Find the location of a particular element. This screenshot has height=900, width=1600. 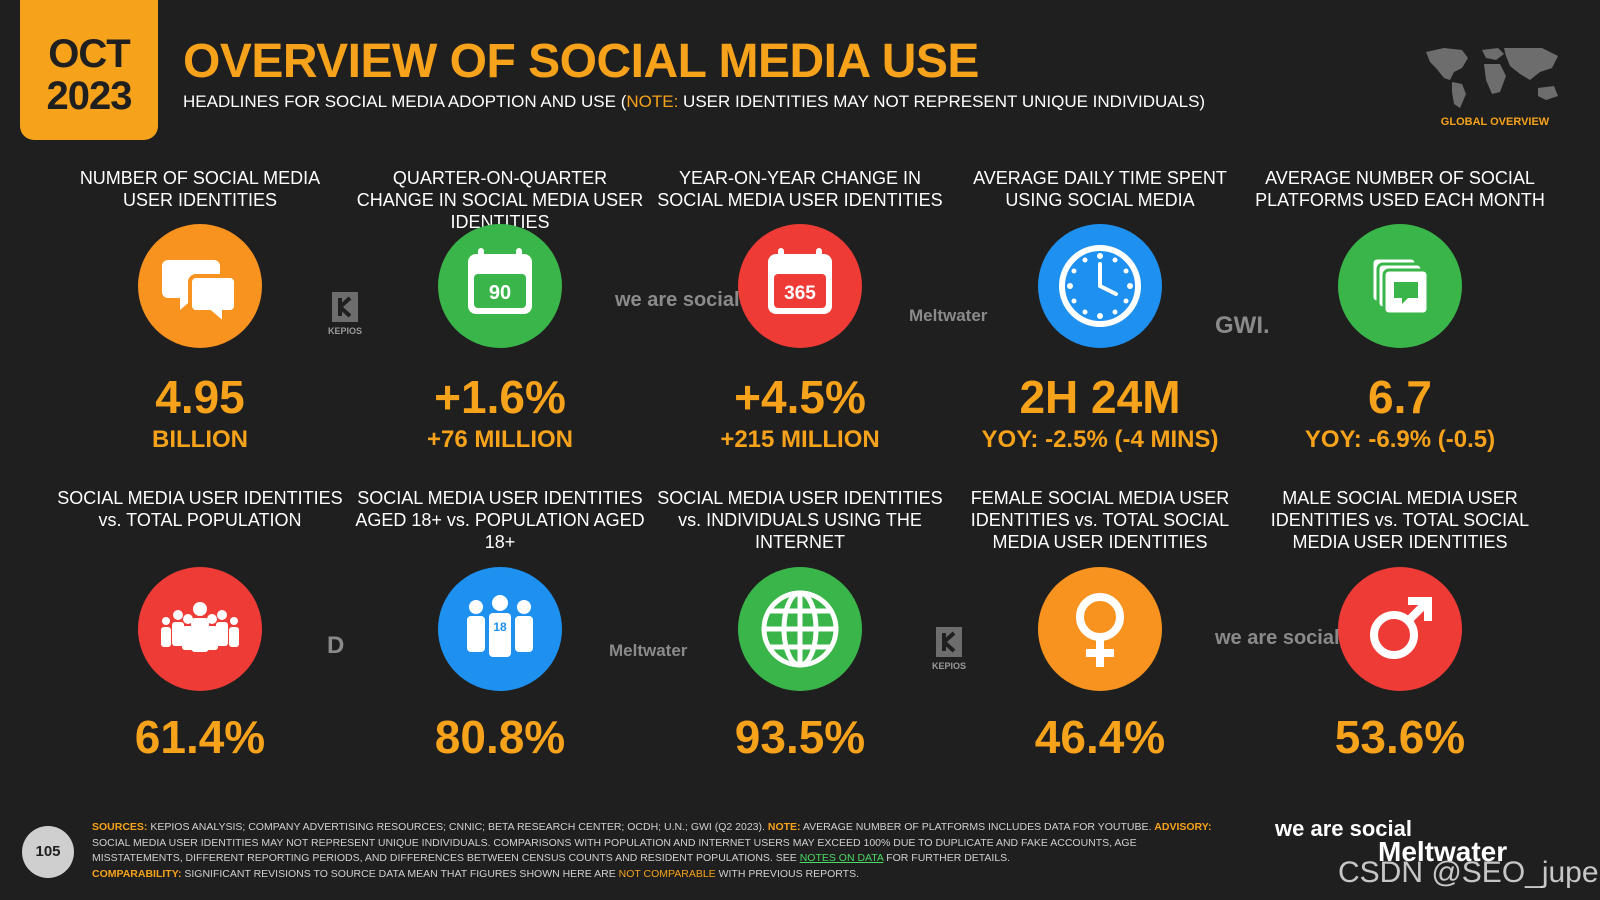

stat-value: 61.4% is located at coordinates (200, 737).